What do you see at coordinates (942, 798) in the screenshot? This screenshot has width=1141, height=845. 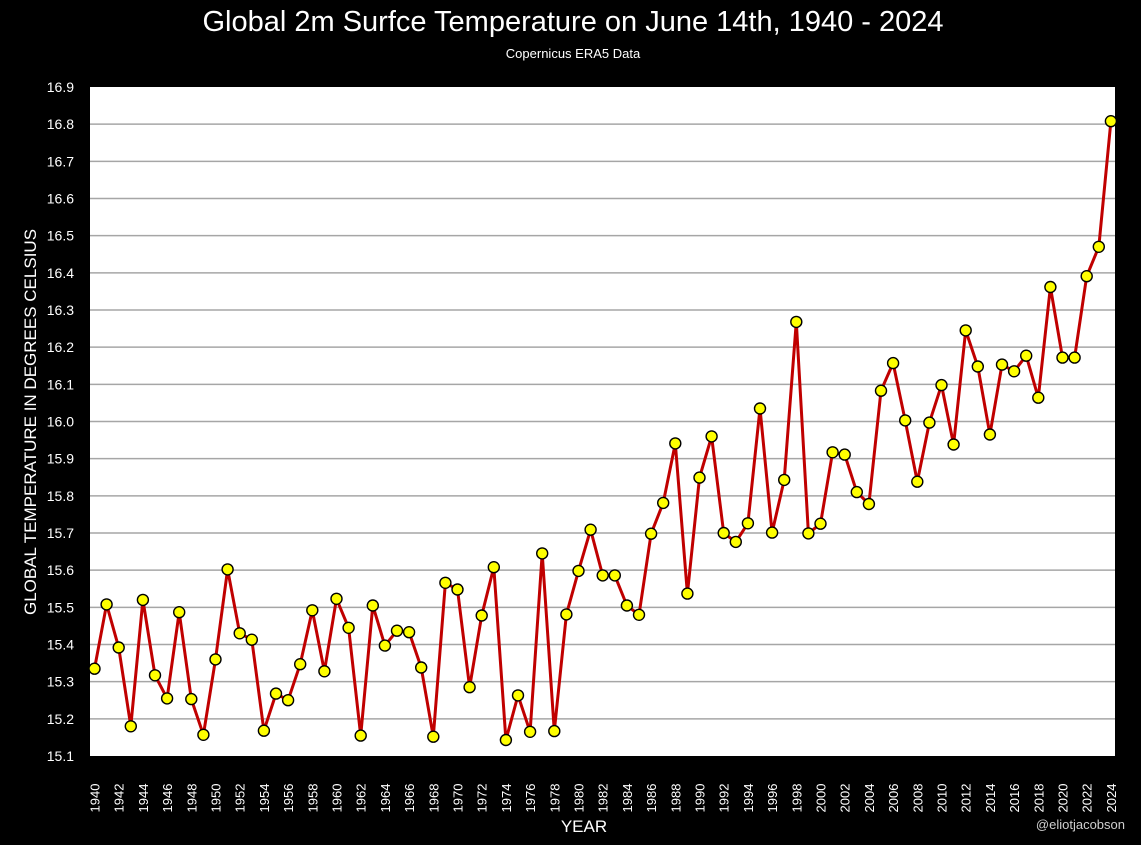 I see `x-tick-label: 2010` at bounding box center [942, 798].